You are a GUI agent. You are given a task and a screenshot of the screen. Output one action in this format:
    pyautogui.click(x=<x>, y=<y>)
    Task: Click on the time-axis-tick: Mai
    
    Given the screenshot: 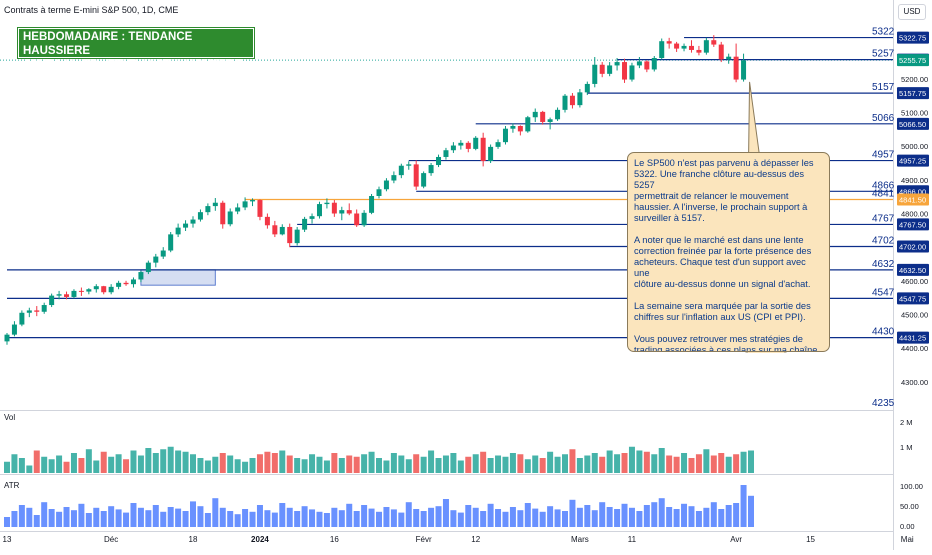 What is the action you would take?
    pyautogui.click(x=907, y=539)
    